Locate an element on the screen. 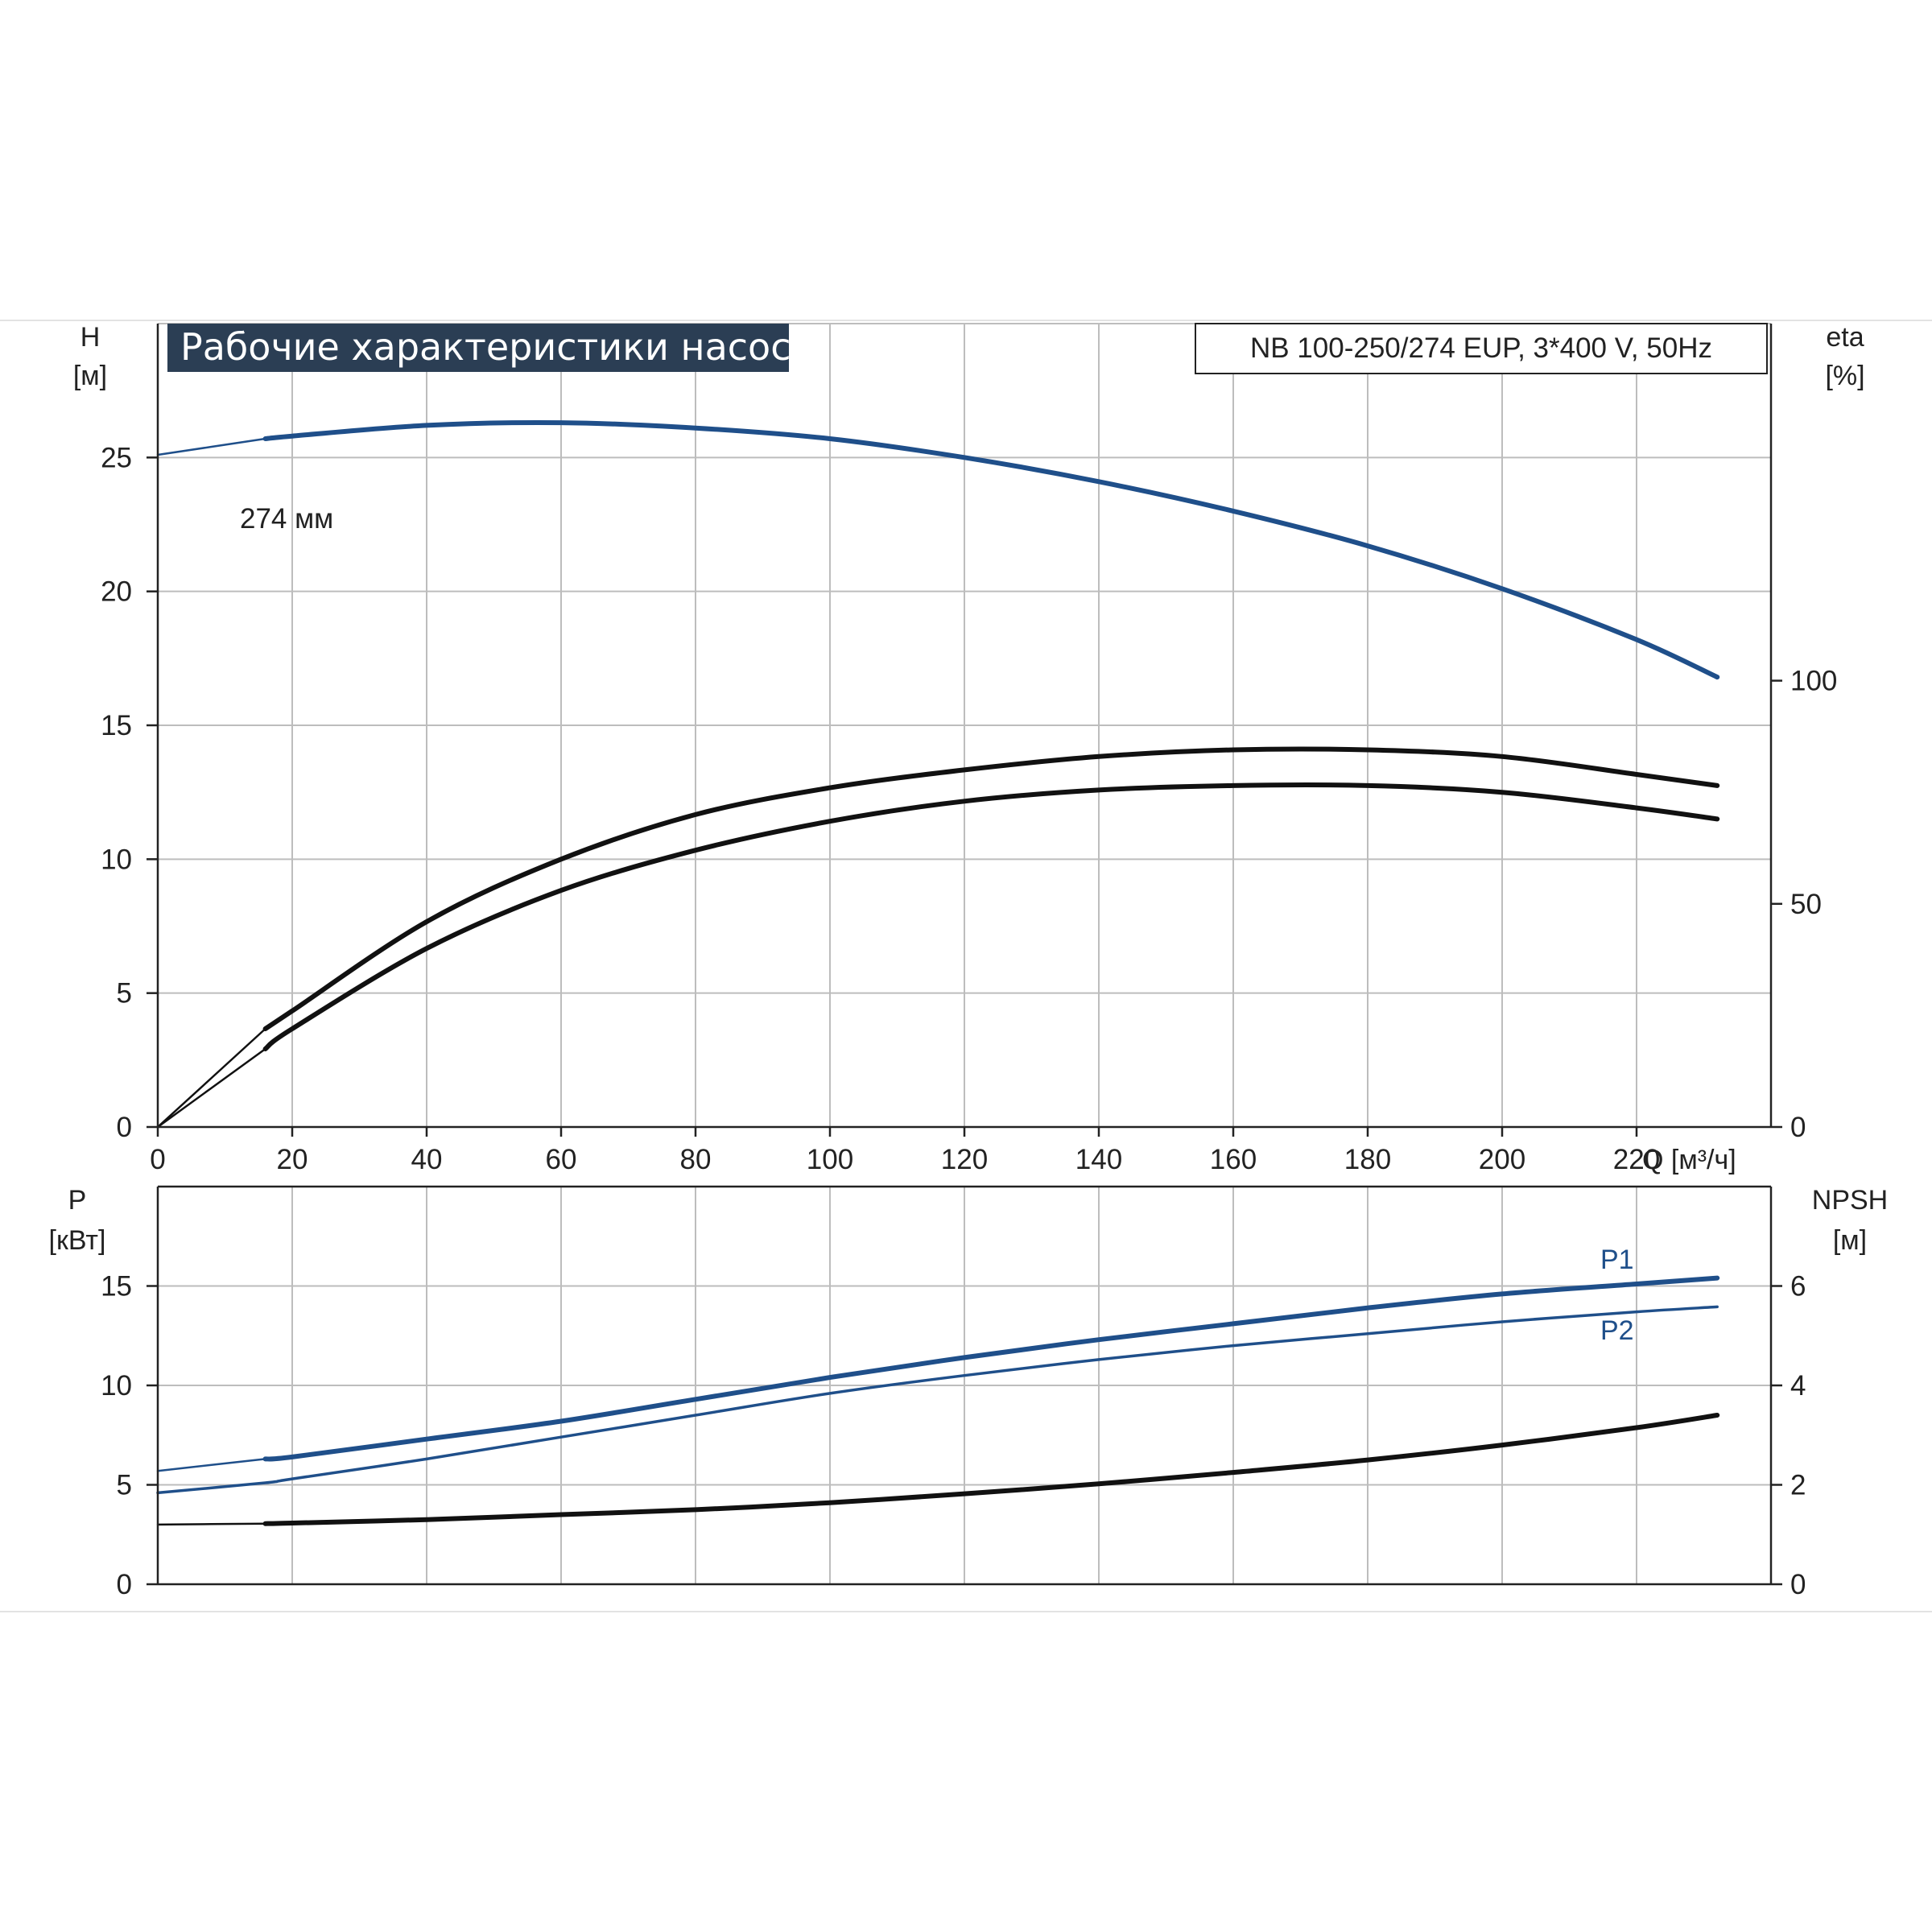 This screenshot has width=1932, height=1932. power-tick-label: 5 is located at coordinates (124, 1485).